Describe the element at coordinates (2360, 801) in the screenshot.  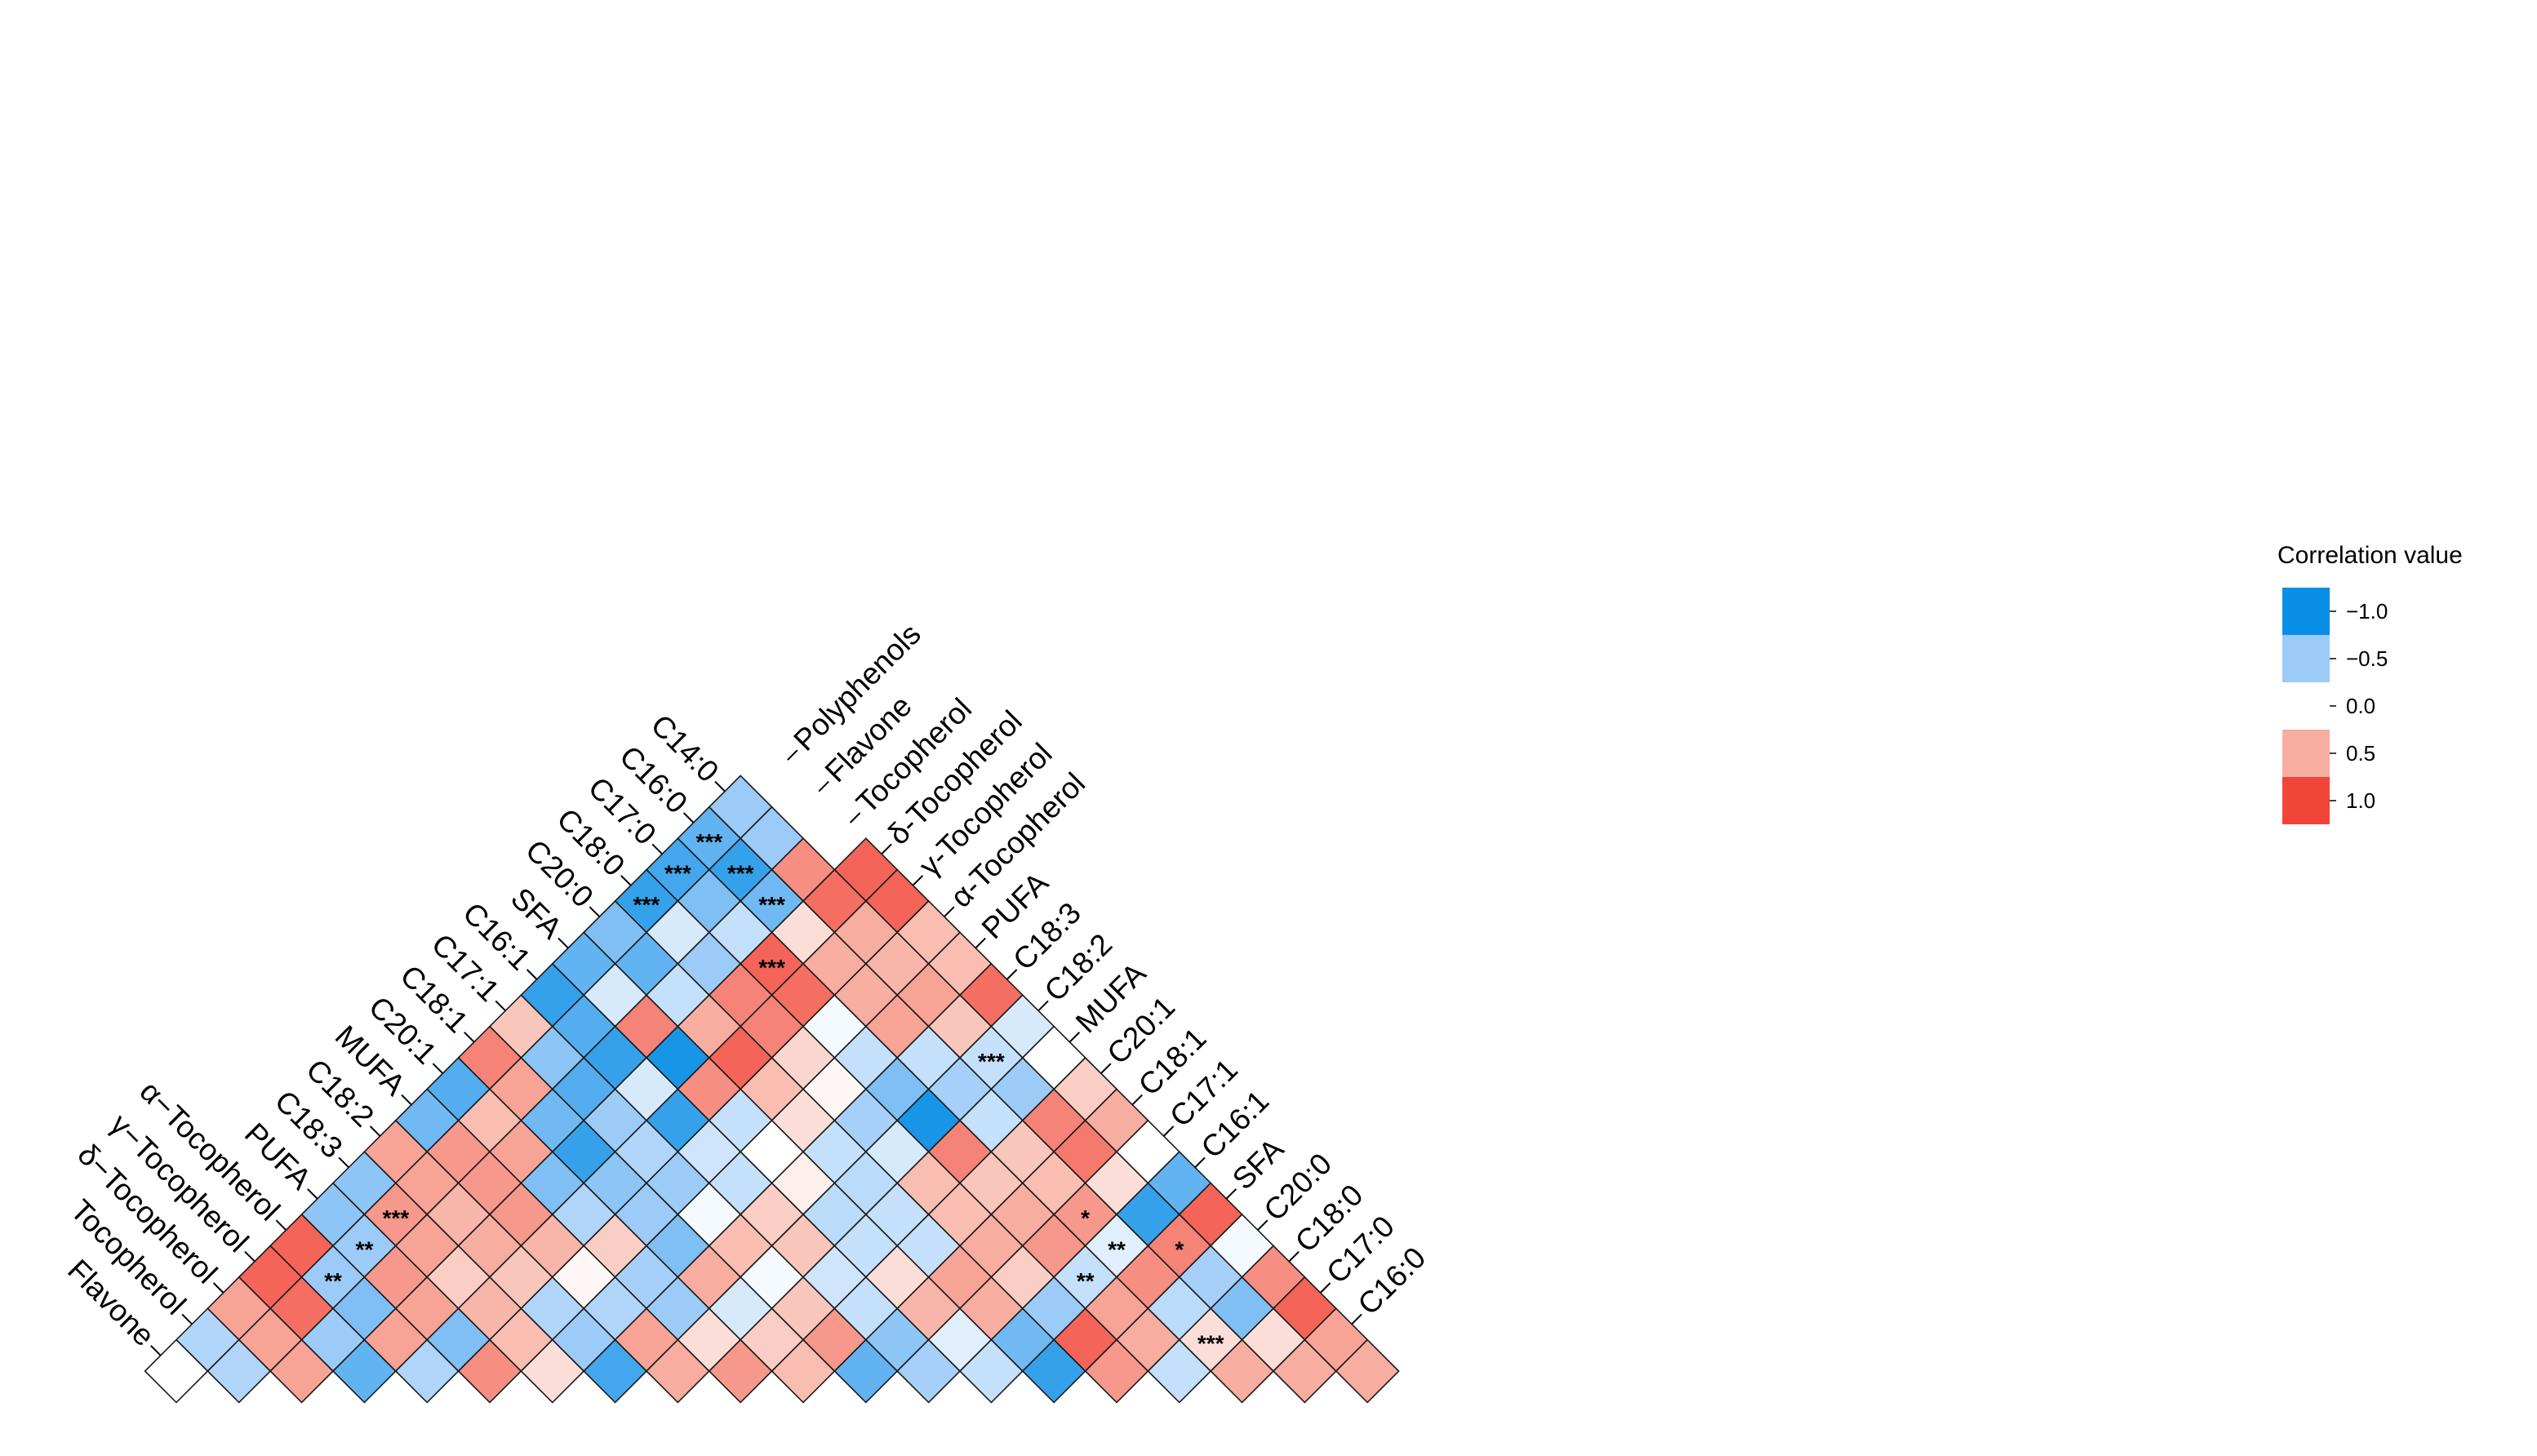
I see `legend-tick-label: 1.0` at that location.